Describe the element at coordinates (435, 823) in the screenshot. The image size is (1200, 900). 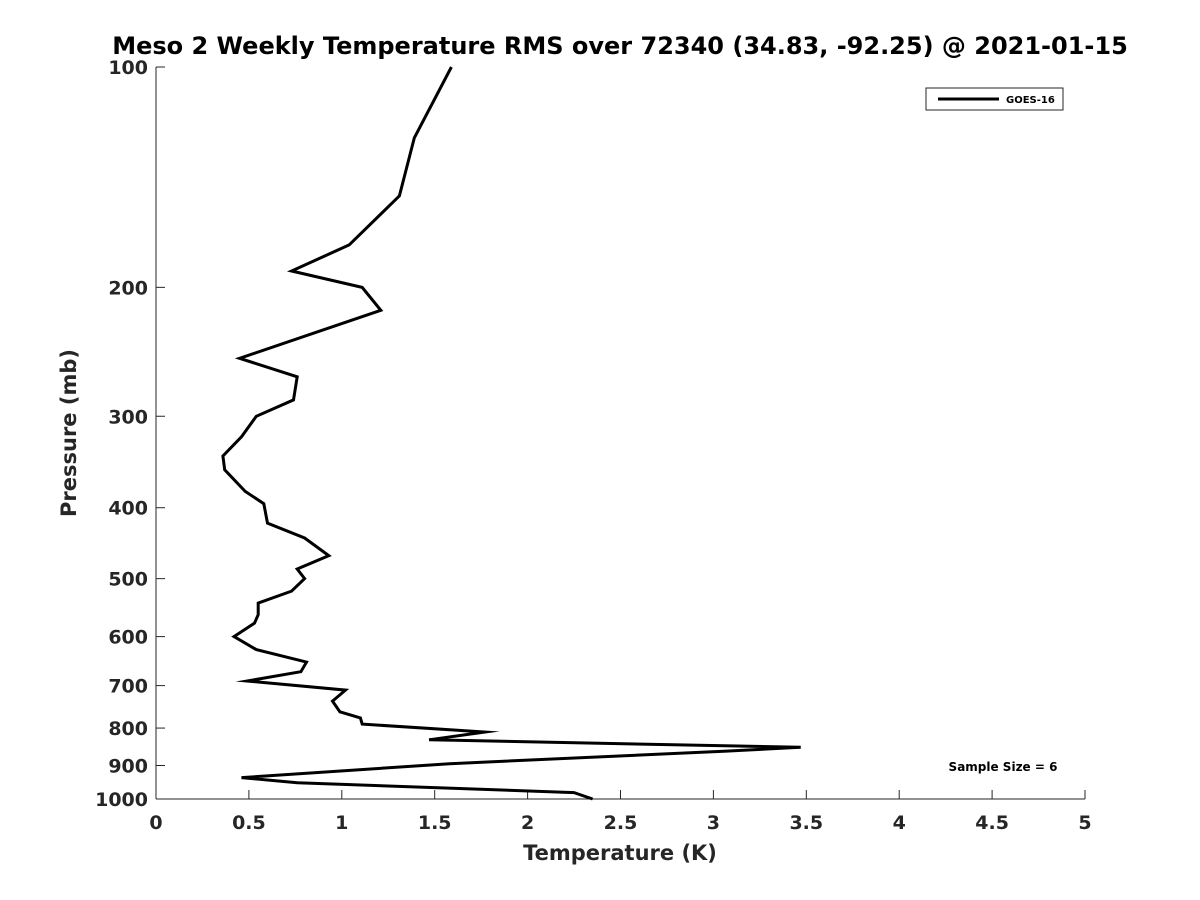
I see `x-tick-label: 1.5` at that location.